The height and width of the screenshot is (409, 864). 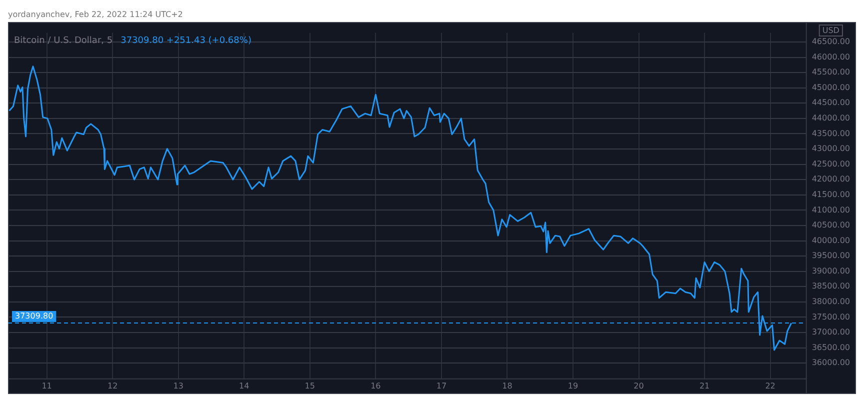 I want to click on y-tick-label: 37000.00, so click(x=831, y=332).